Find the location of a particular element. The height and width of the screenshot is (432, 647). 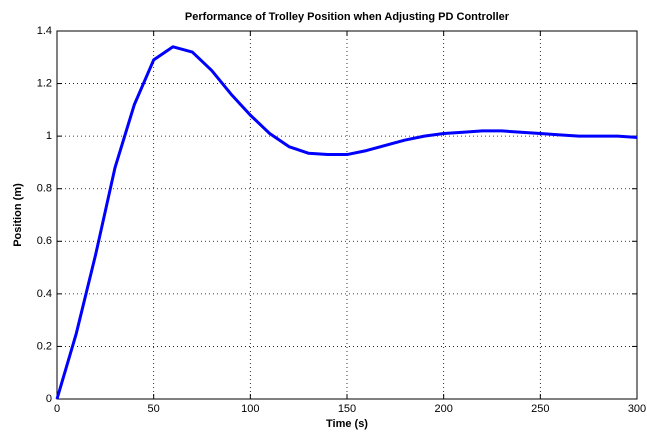

x-tick-label: 150 is located at coordinates (347, 409).